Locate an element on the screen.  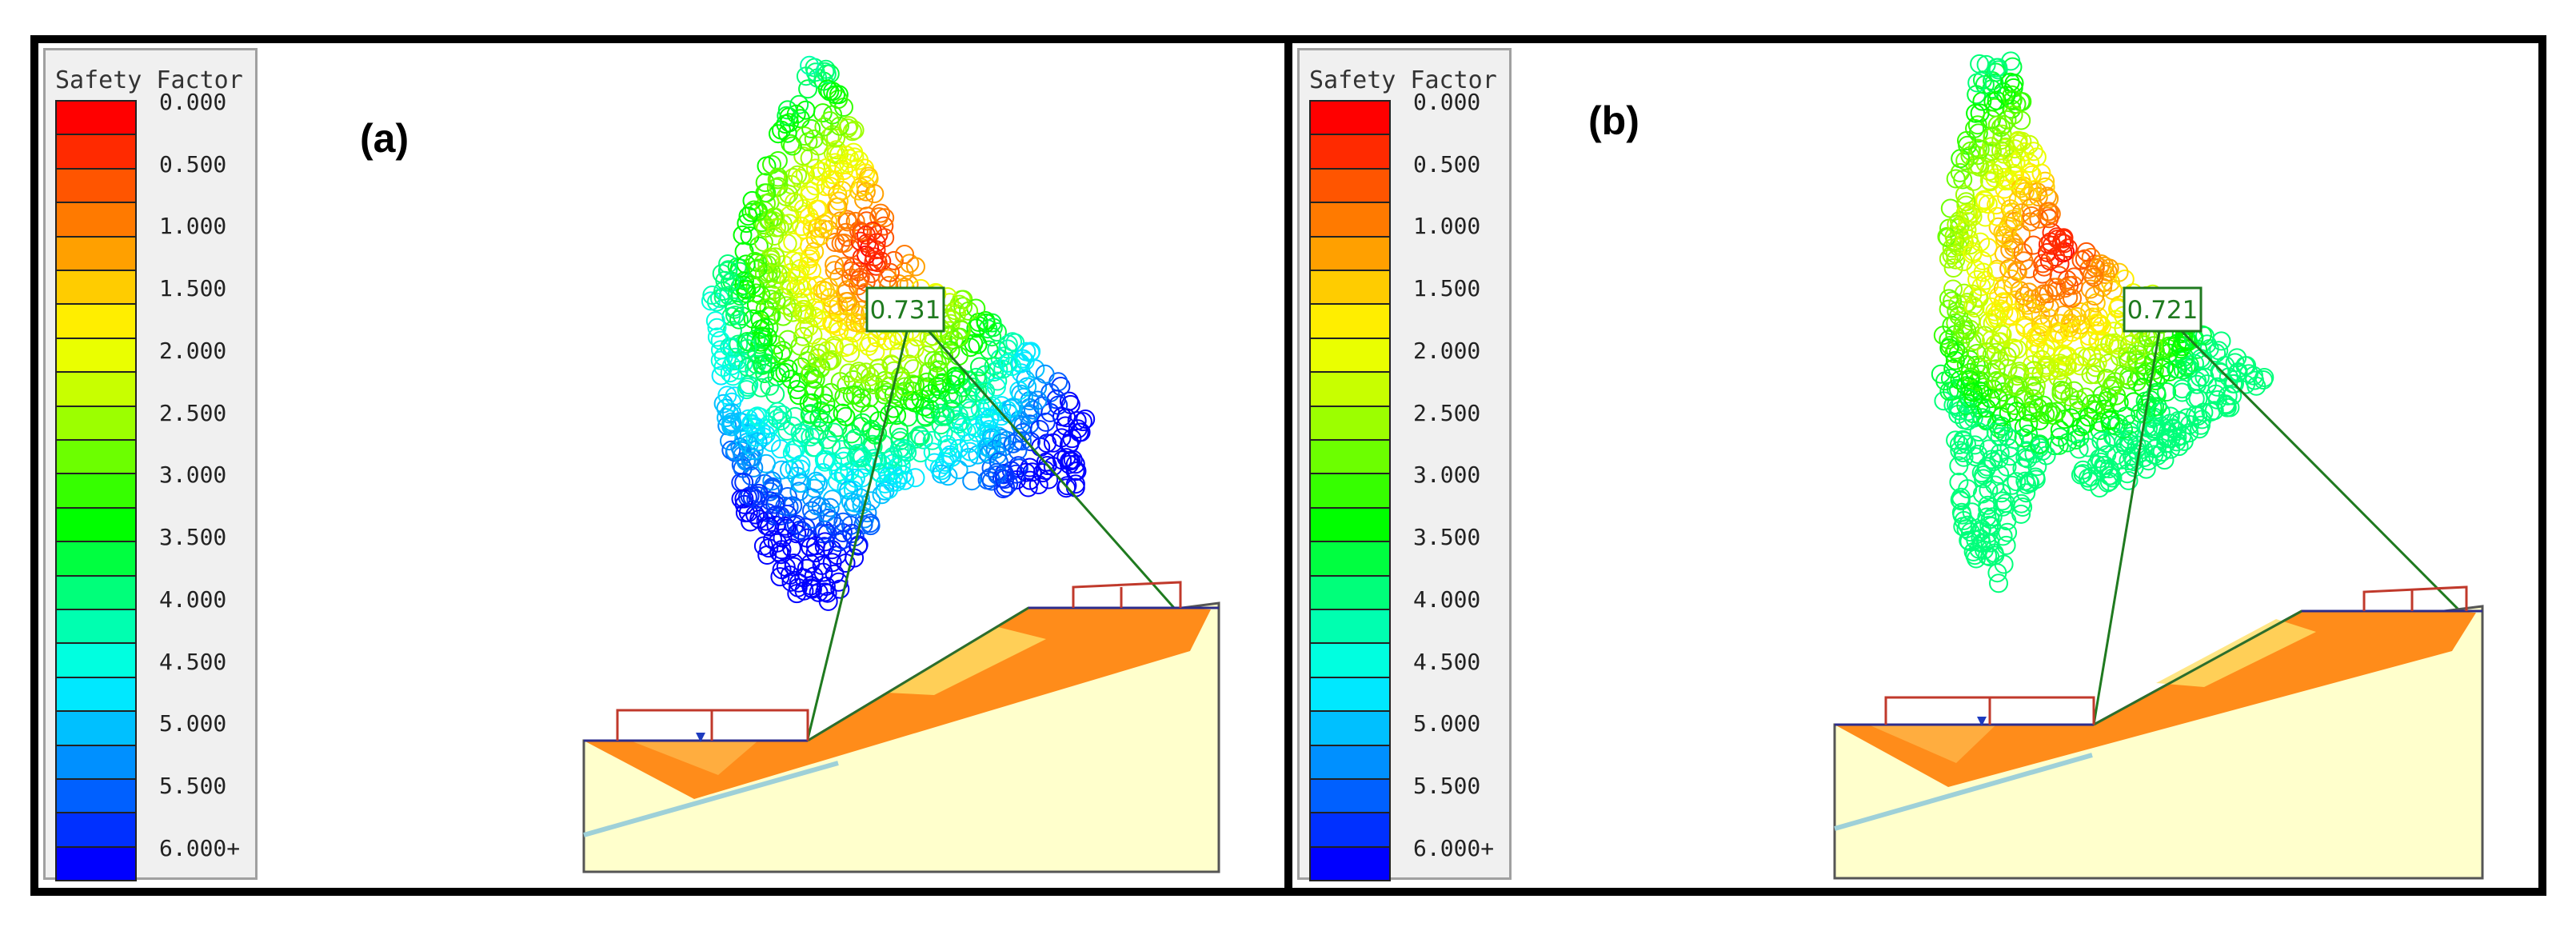
legend-label: 0.000 is located at coordinates (1447, 102).